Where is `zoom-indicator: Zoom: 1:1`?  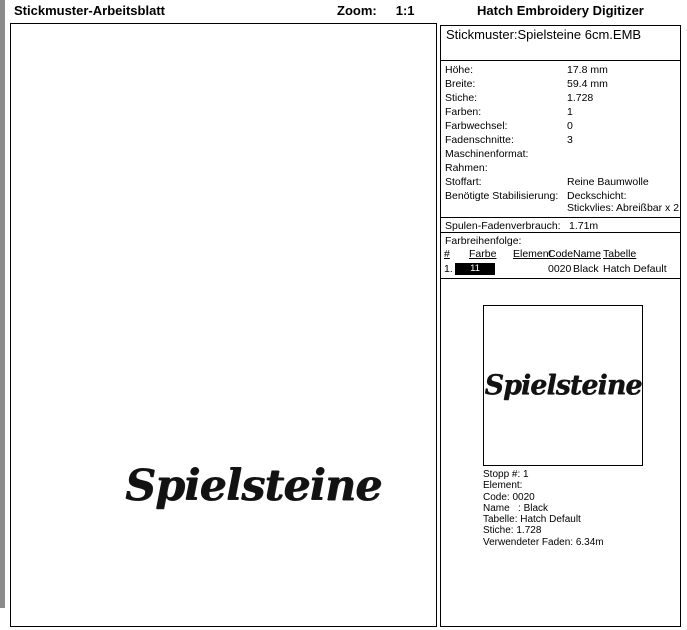
zoom-indicator: Zoom: 1:1 is located at coordinates (376, 10).